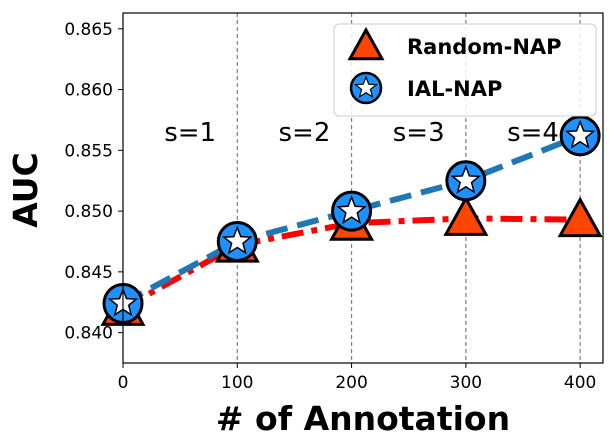 This screenshot has width=616, height=447. What do you see at coordinates (190, 133) in the screenshot?
I see `stage-label-1: s=1` at bounding box center [190, 133].